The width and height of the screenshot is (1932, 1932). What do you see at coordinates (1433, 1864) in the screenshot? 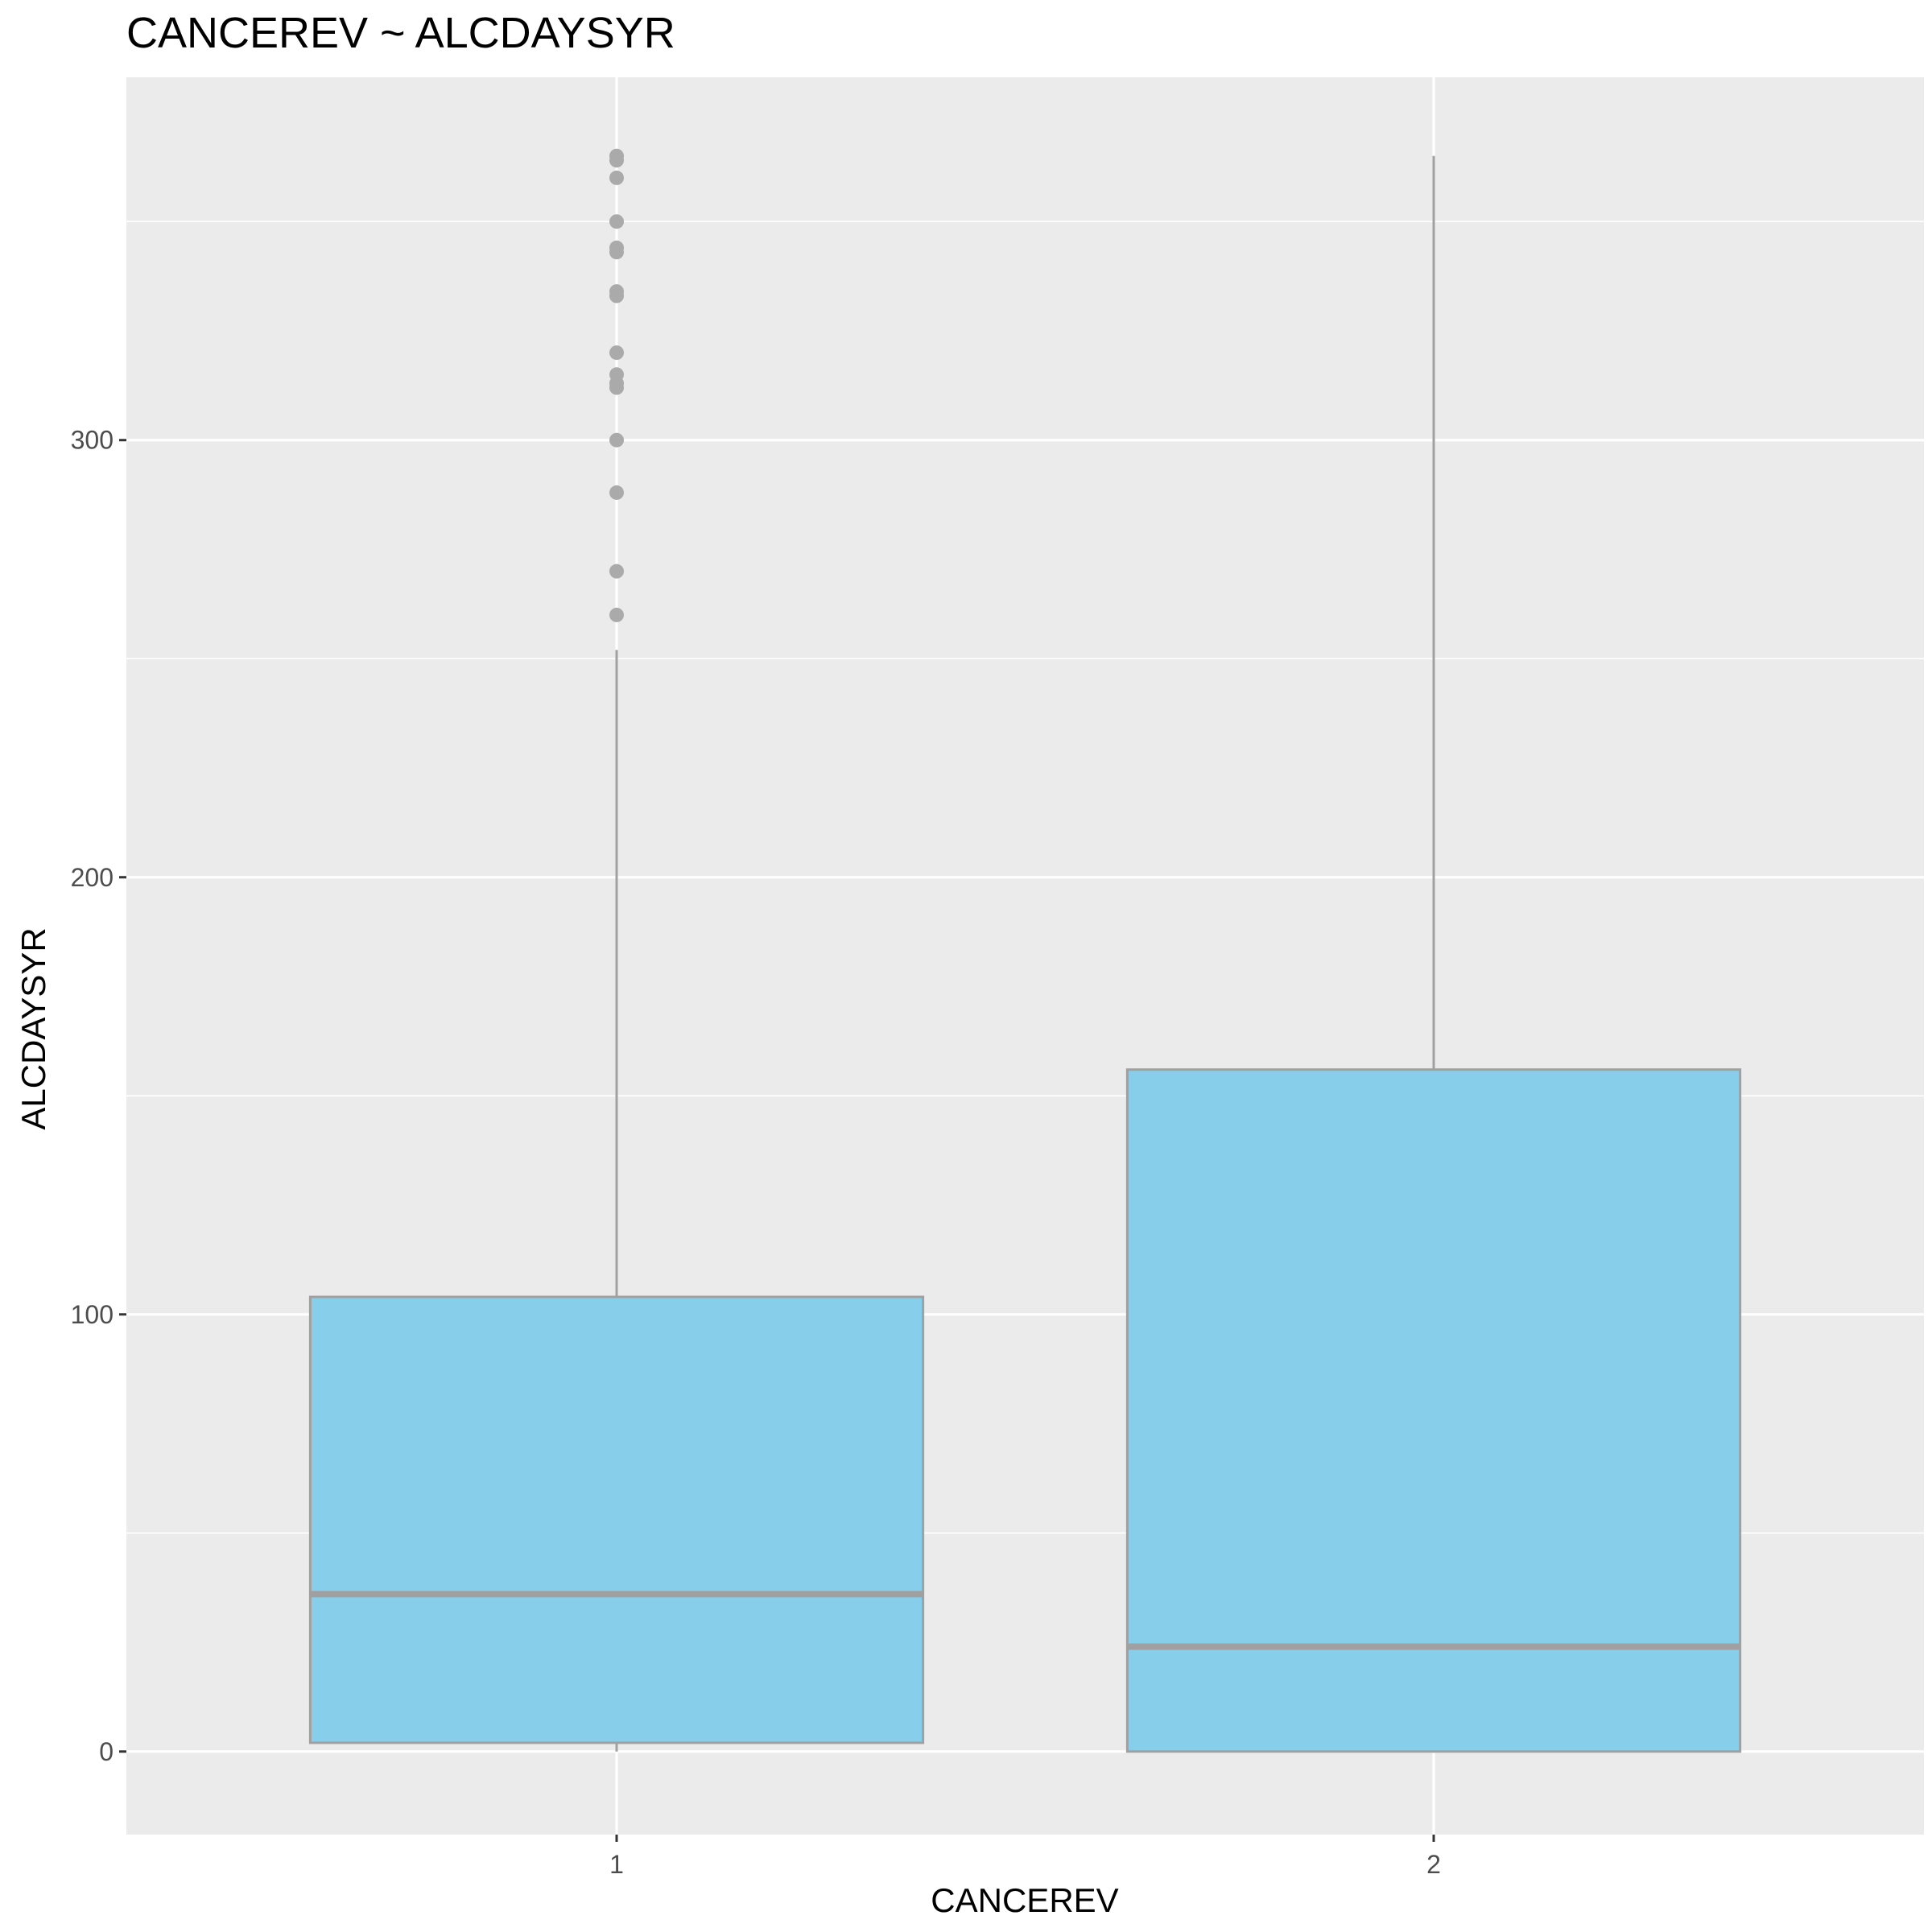
I see `x-tick-label: 2` at bounding box center [1433, 1864].